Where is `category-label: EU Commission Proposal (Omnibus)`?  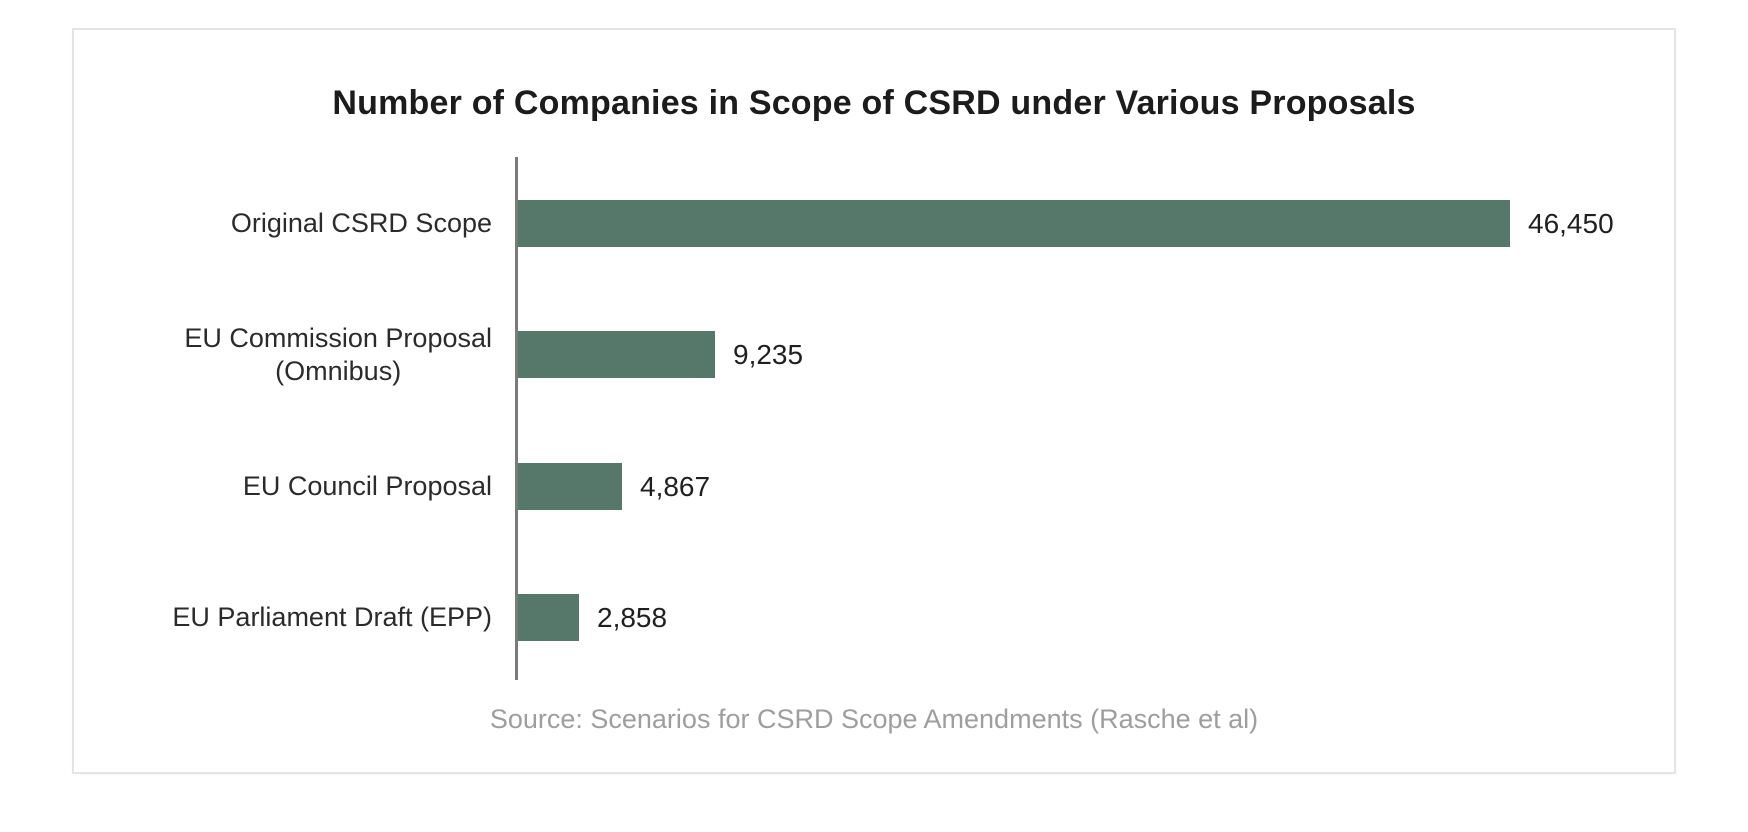
category-label: EU Commission Proposal (Omnibus) is located at coordinates (283, 354).